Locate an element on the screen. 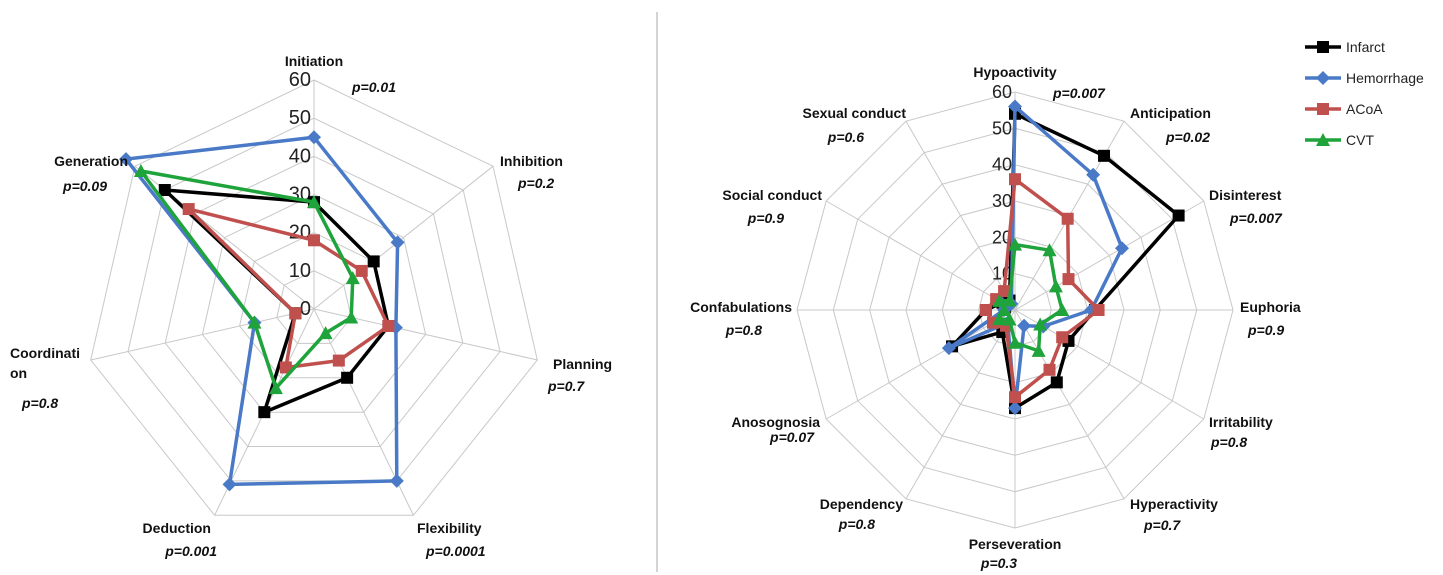 This screenshot has width=1443, height=575. axis-label: Deduction is located at coordinates (177, 528).